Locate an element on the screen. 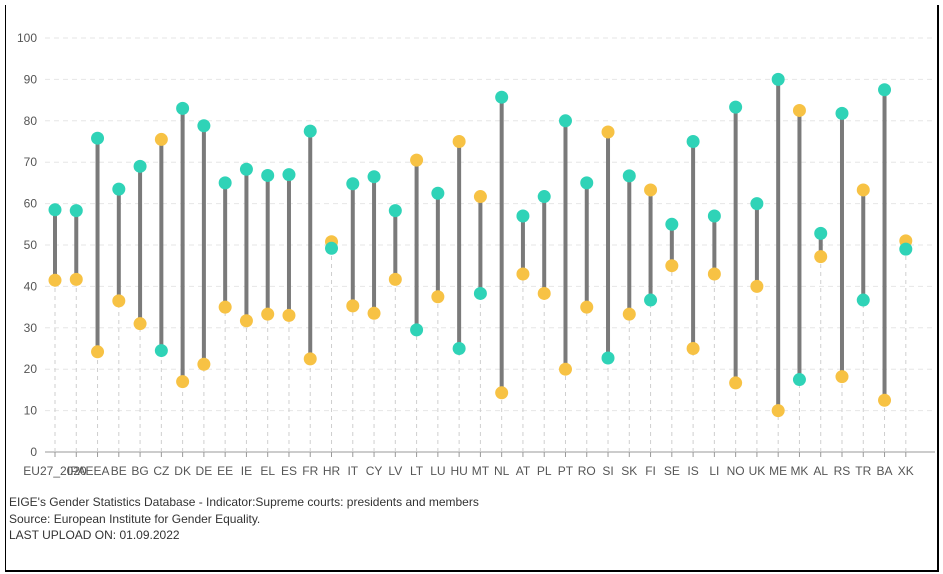 This screenshot has height=574, width=943. x-tick-label: IT is located at coordinates (352, 471).